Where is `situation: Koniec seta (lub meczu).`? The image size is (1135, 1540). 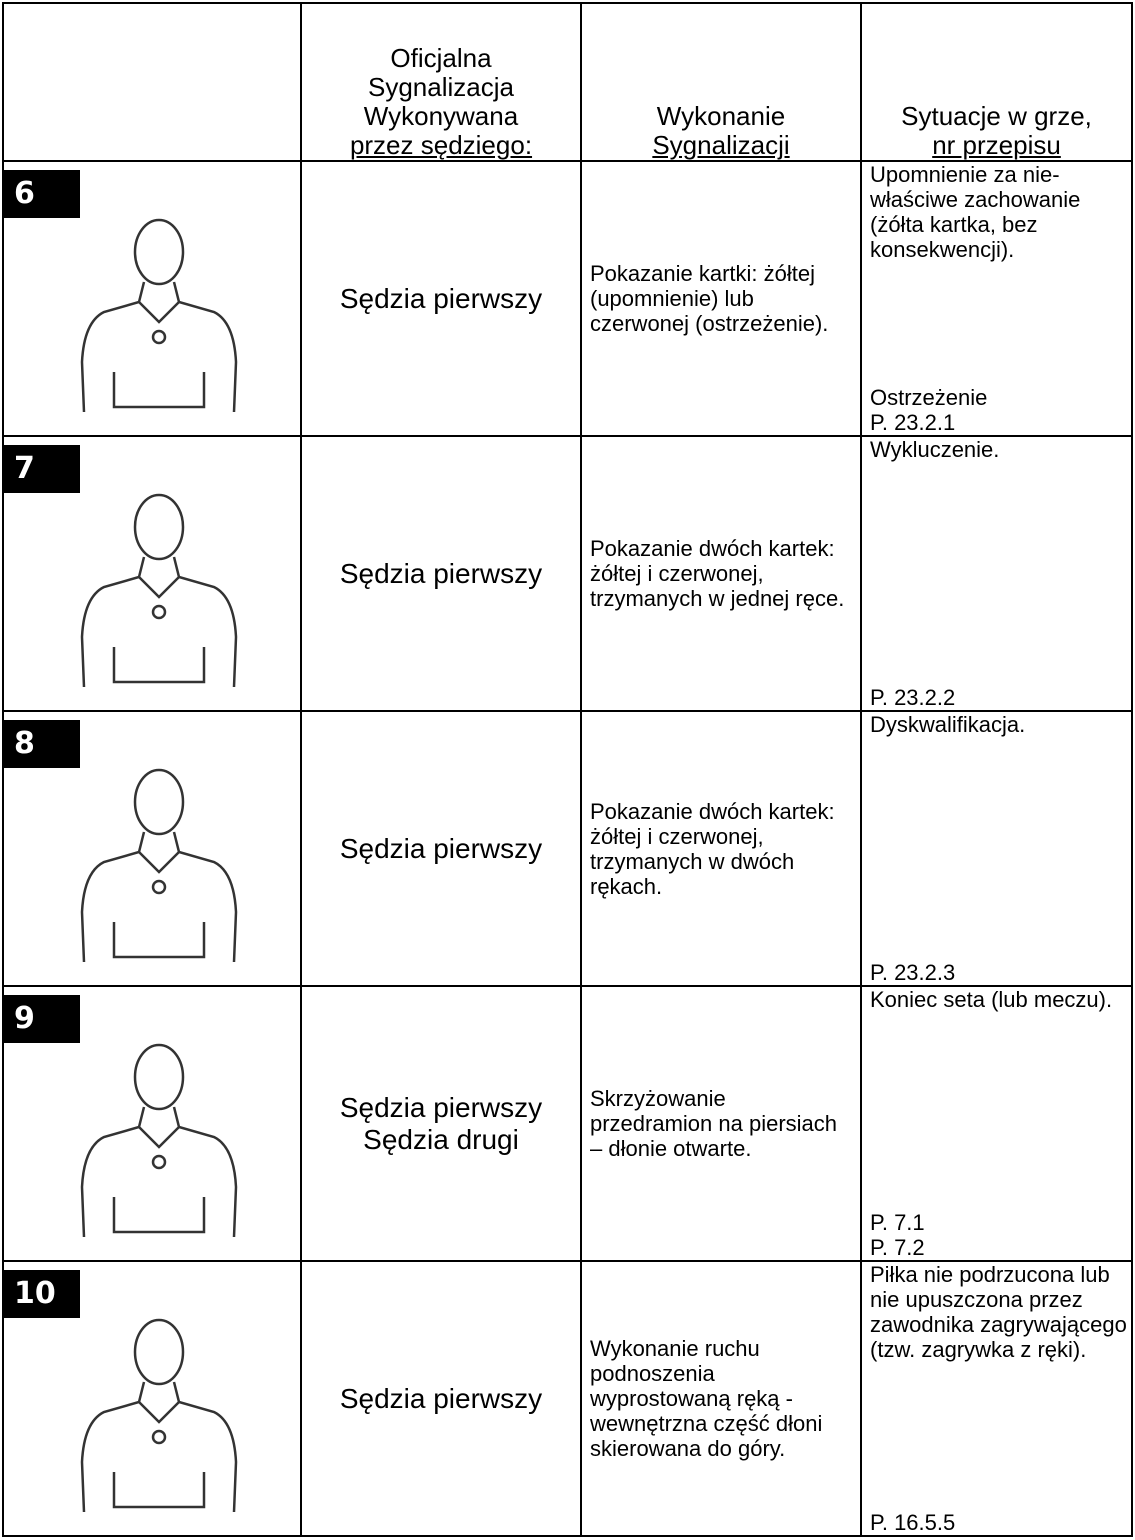
situation: Koniec seta (lub meczu). is located at coordinates (991, 999).